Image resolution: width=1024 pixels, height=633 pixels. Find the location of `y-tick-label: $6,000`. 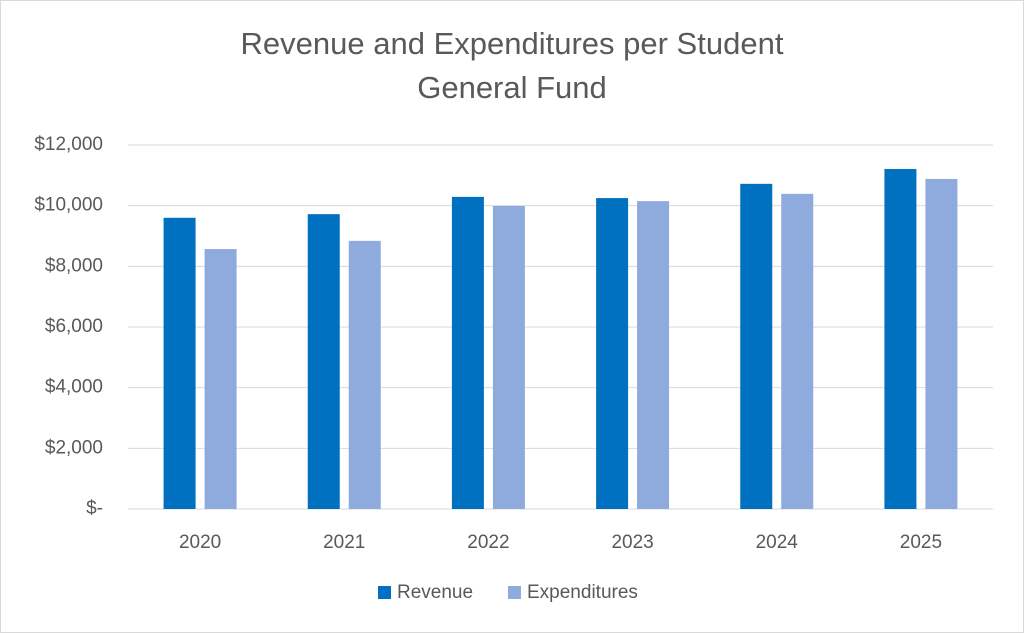

y-tick-label: $6,000 is located at coordinates (74, 326).